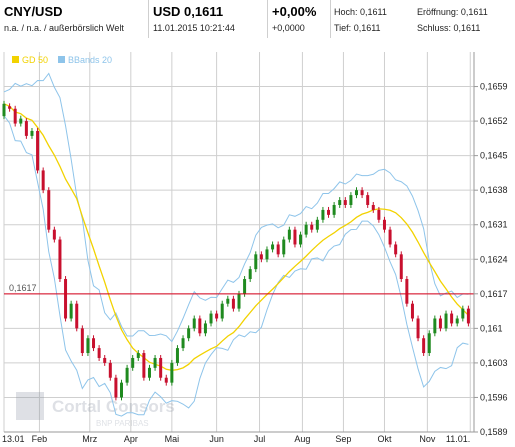 This screenshot has height=447, width=515. What do you see at coordinates (474, 12) in the screenshot?
I see `eroeffnung-value: 0,1611` at bounding box center [474, 12].